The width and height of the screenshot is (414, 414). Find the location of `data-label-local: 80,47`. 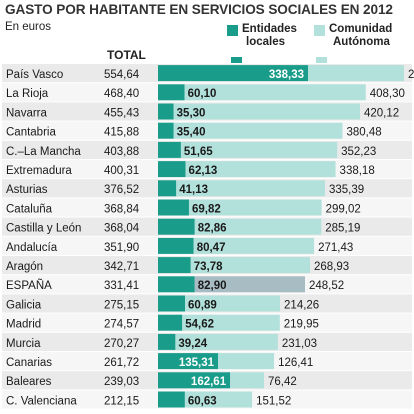

data-label-local: 80,47 is located at coordinates (211, 248).